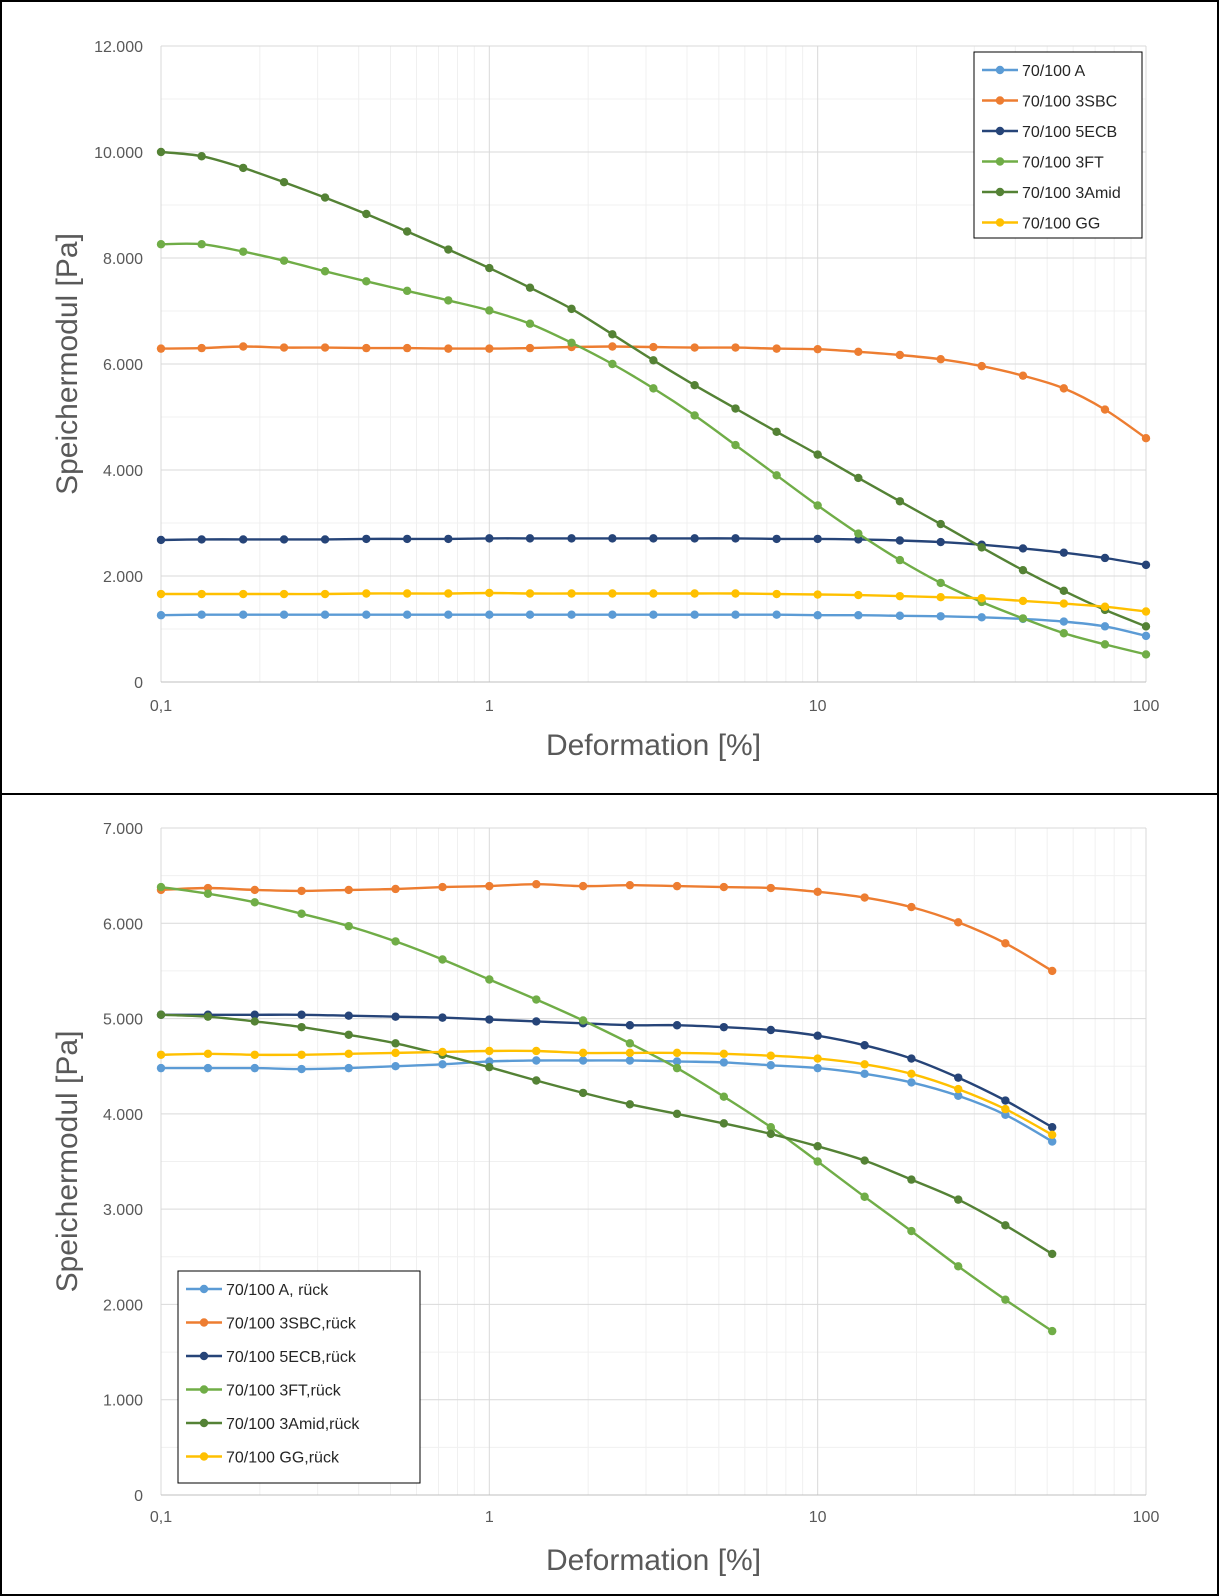  Describe the element at coordinates (489, 706) in the screenshot. I see `x-tick-label: 1` at that location.